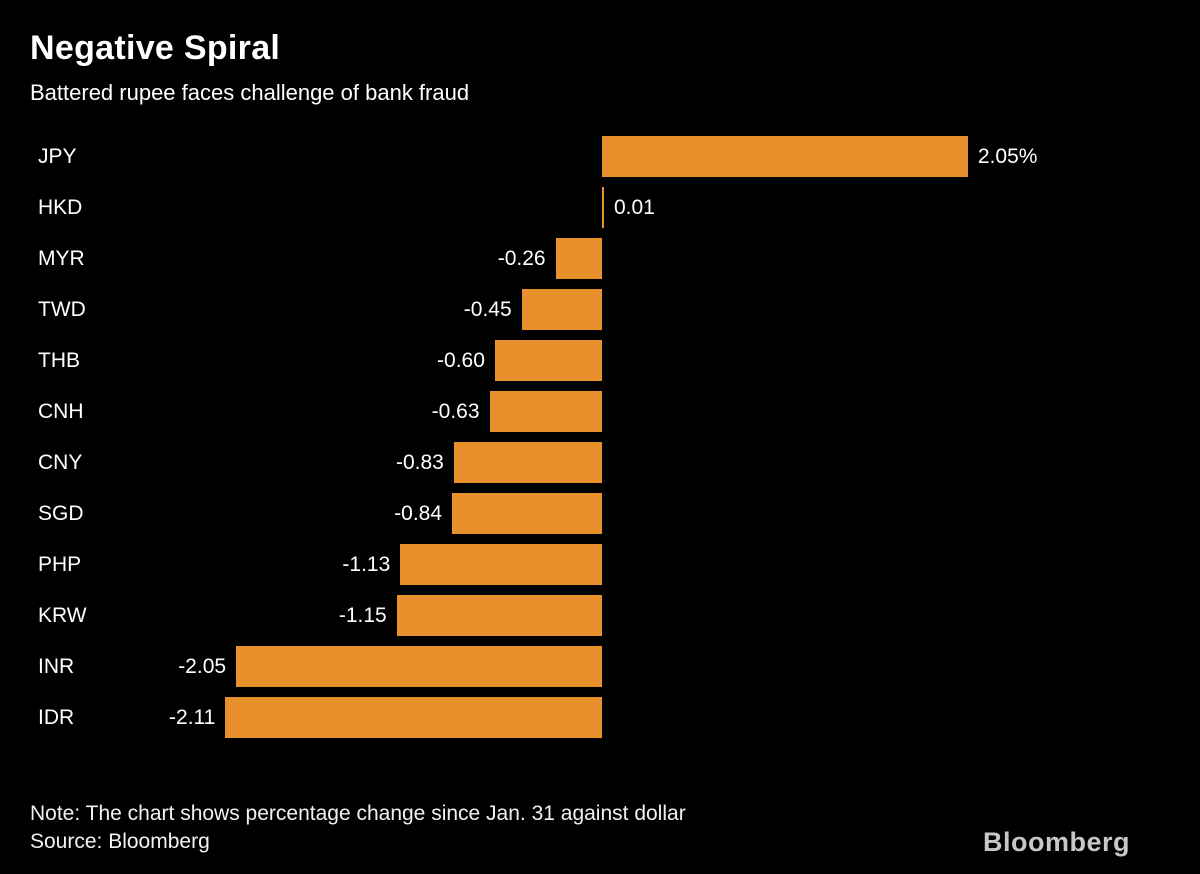 This screenshot has width=1200, height=874. What do you see at coordinates (419, 462) in the screenshot?
I see `value-label: -0.83` at bounding box center [419, 462].